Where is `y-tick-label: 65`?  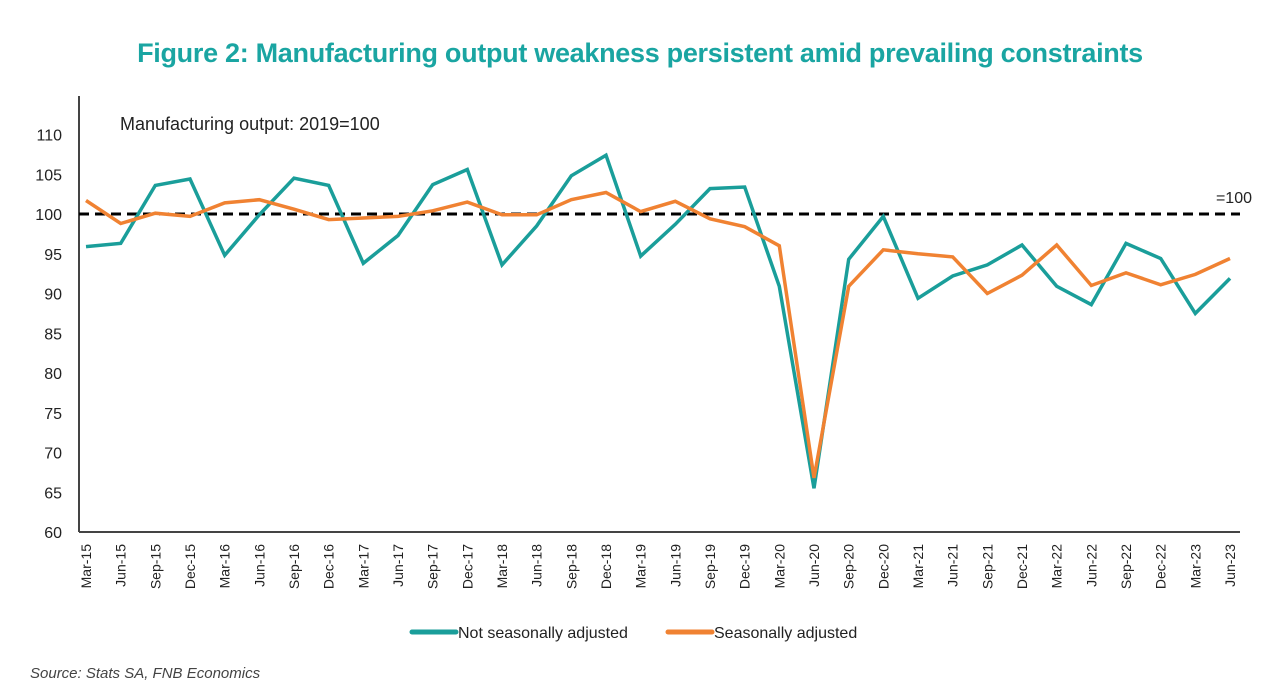
y-tick-label: 65 is located at coordinates (53, 493).